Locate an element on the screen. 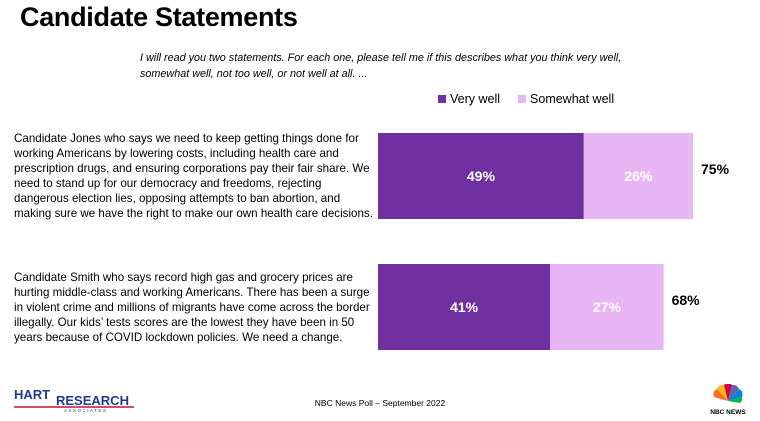 The image size is (760, 421). bar-label-somewhat-well-1: 27% is located at coordinates (607, 307).